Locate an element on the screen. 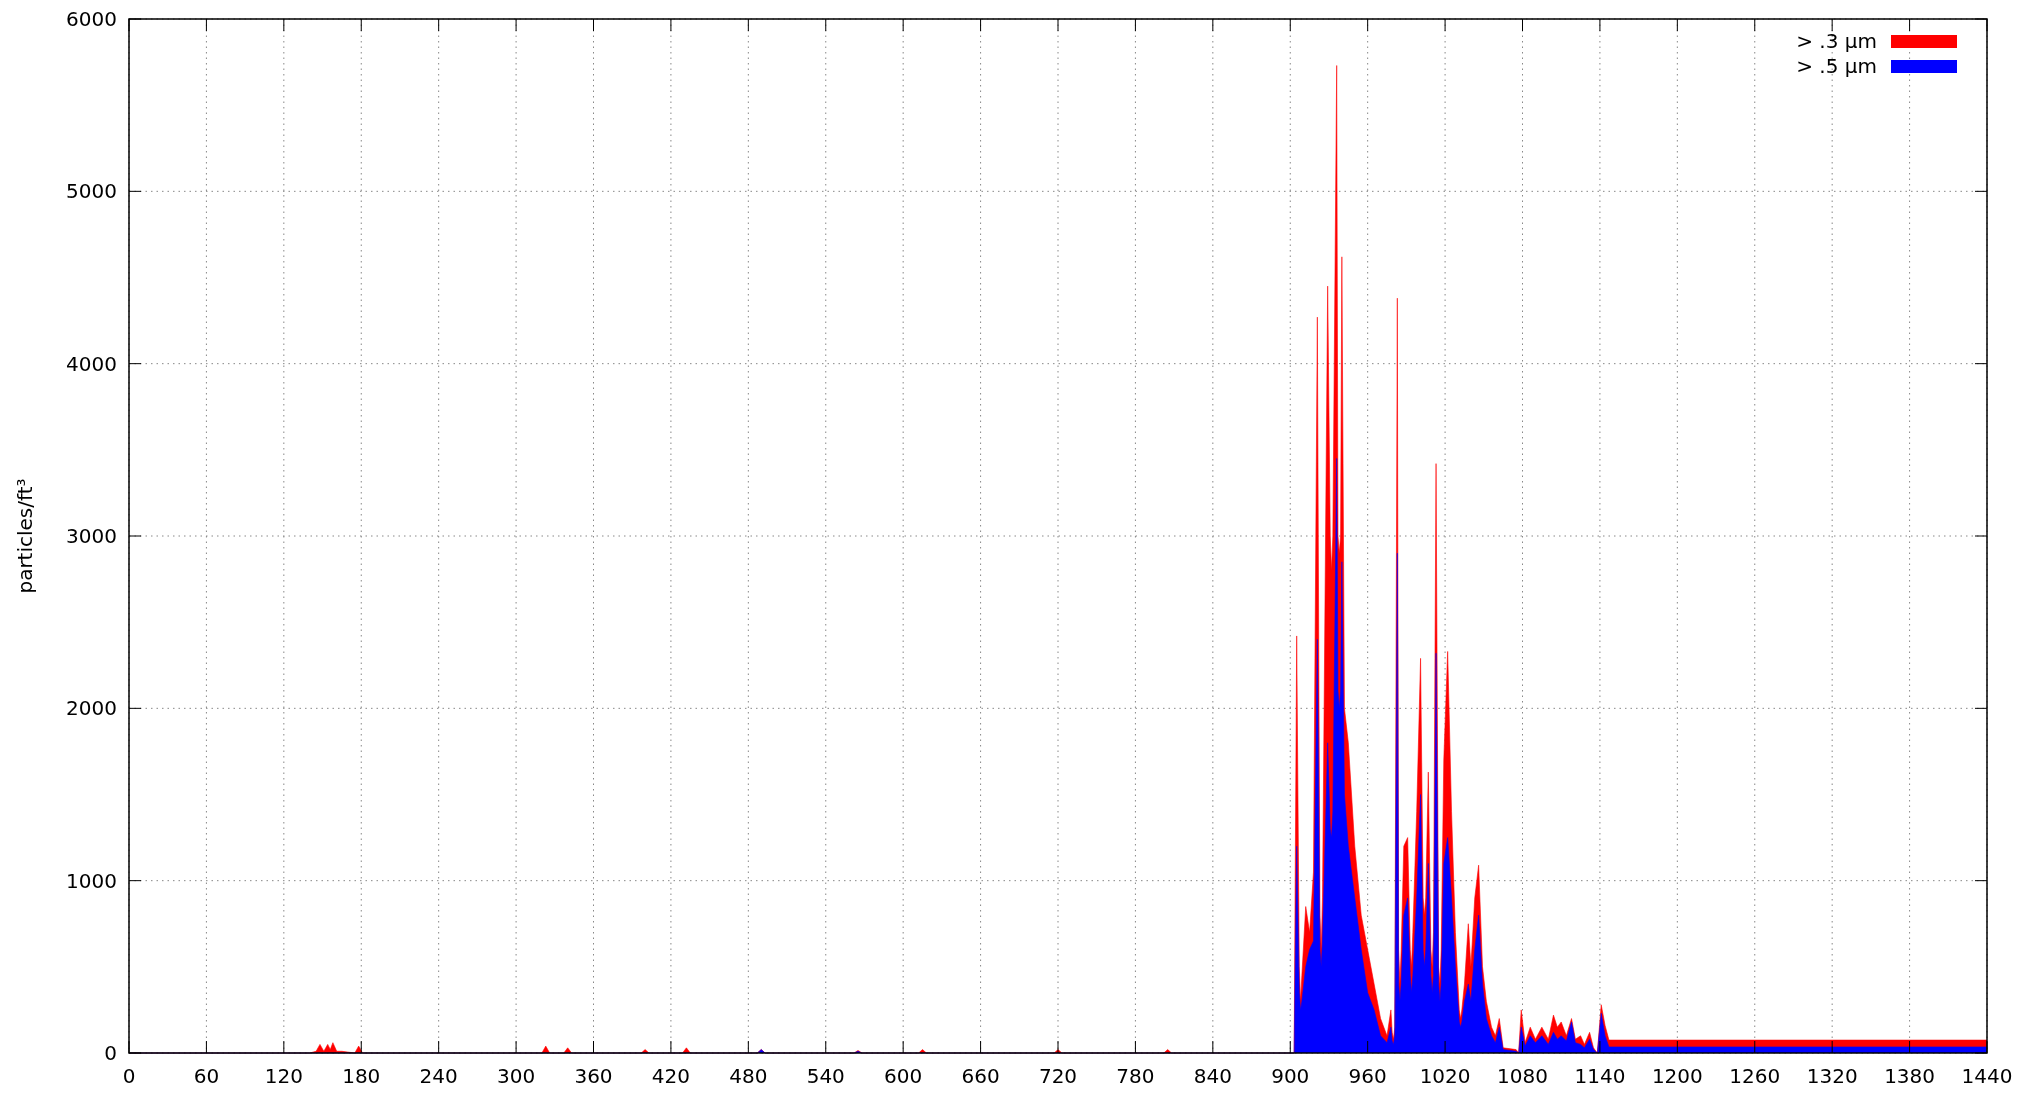 The image size is (2023, 1093). x-tick-label: 1380 is located at coordinates (1910, 1076).